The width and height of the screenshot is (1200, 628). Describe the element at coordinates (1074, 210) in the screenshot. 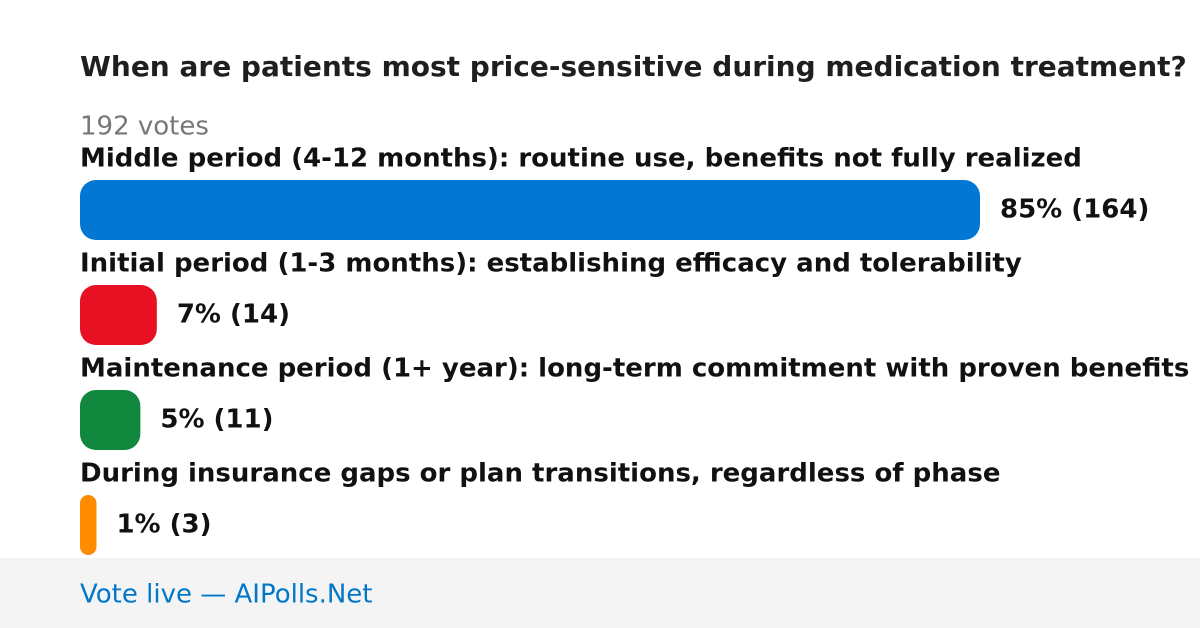

I see `value-label: 85% (164)` at that location.